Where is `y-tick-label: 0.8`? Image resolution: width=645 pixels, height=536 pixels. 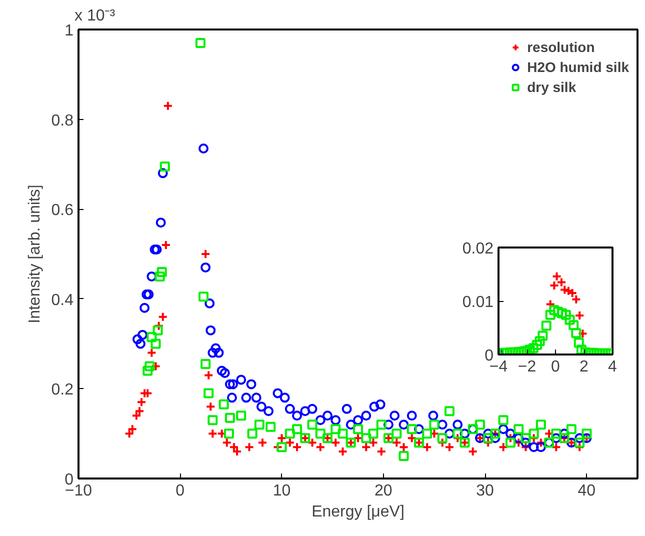
y-tick-label: 0.8 is located at coordinates (62, 121).